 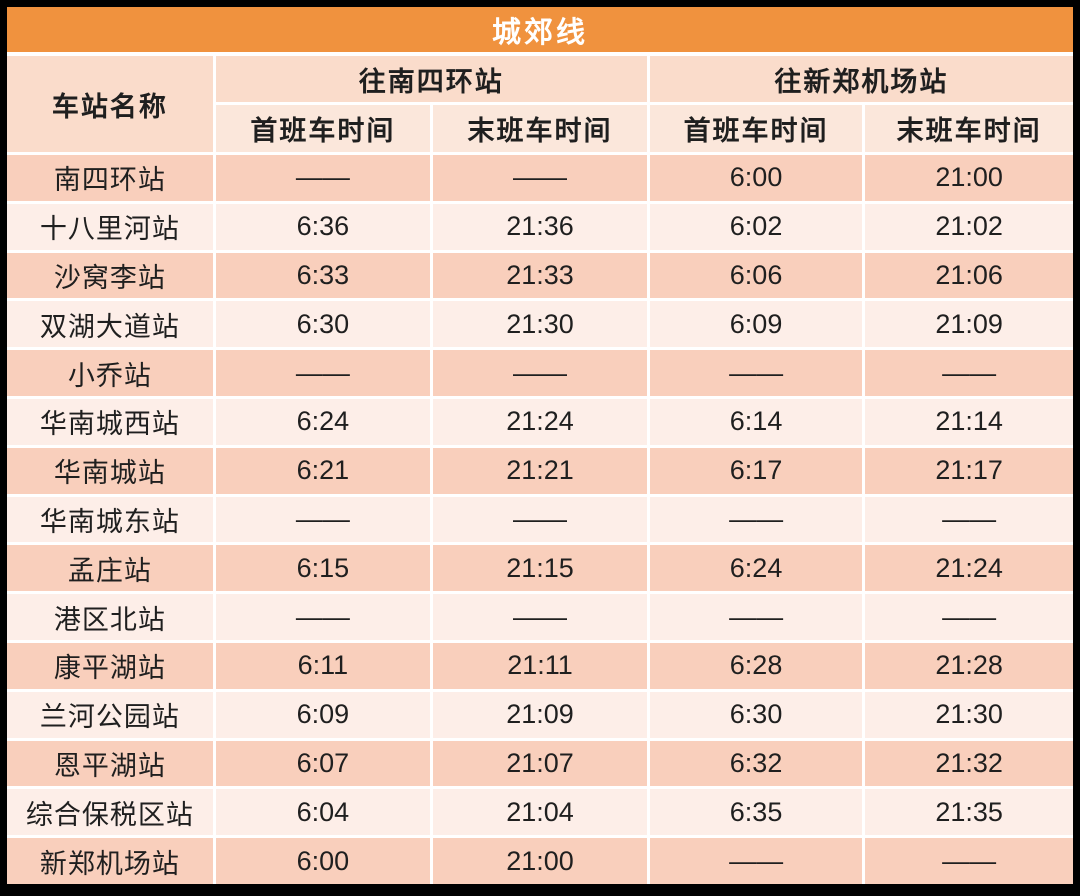 I want to click on time-cell: 21:32, so click(x=969, y=763).